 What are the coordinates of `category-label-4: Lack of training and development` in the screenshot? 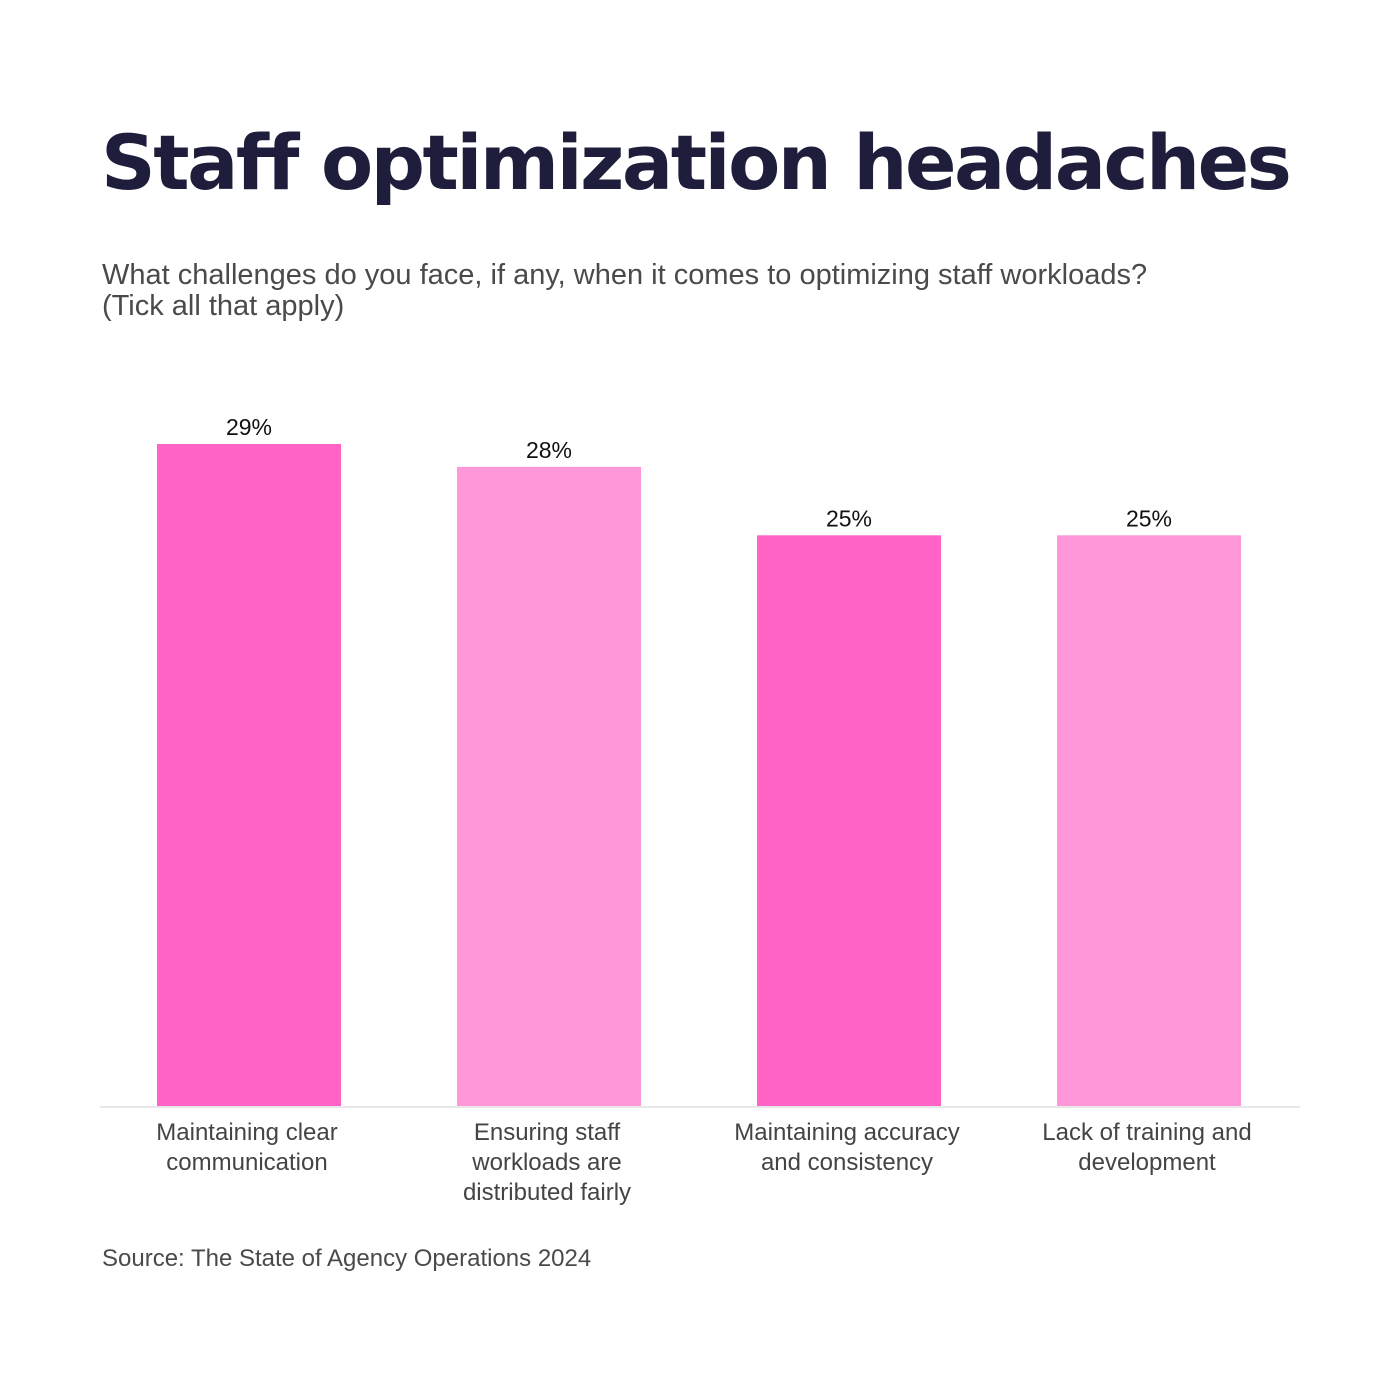 It's located at (1146, 1147).